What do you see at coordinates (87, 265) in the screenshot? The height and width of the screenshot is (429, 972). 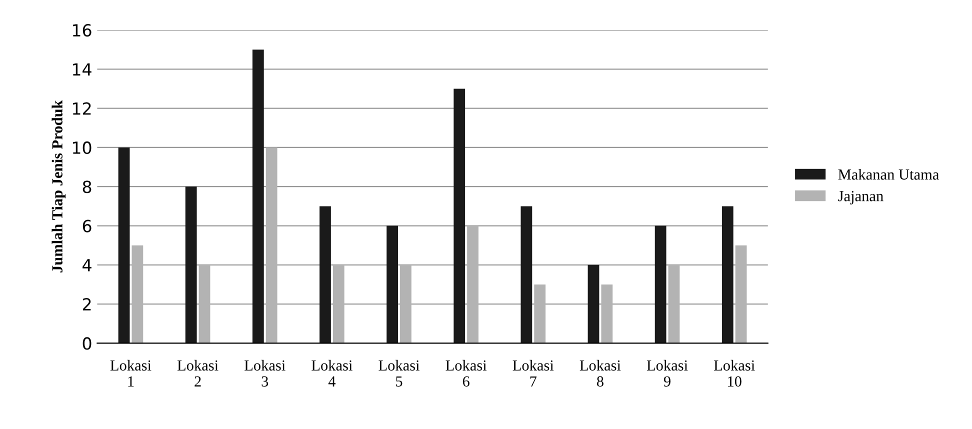 I see `y-tick-label: 4` at bounding box center [87, 265].